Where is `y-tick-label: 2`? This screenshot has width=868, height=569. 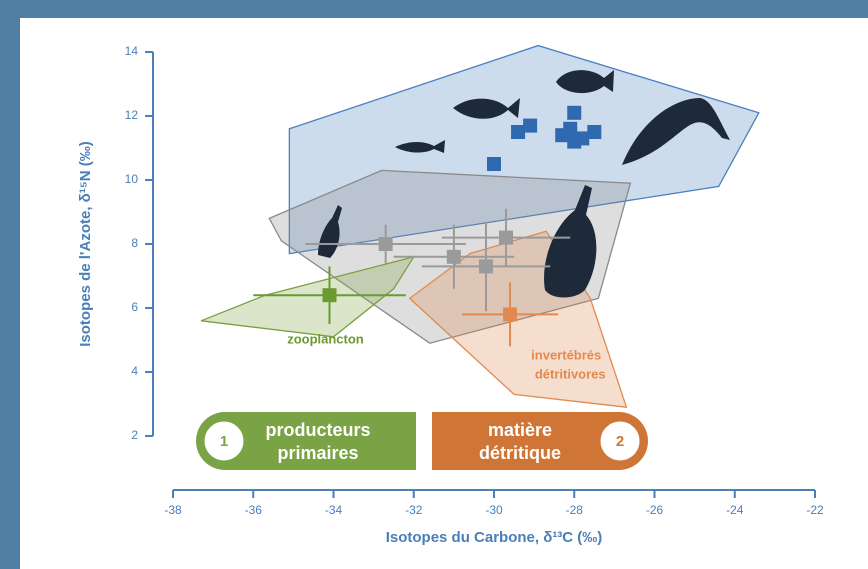
y-tick-label: 2 is located at coordinates (134, 435).